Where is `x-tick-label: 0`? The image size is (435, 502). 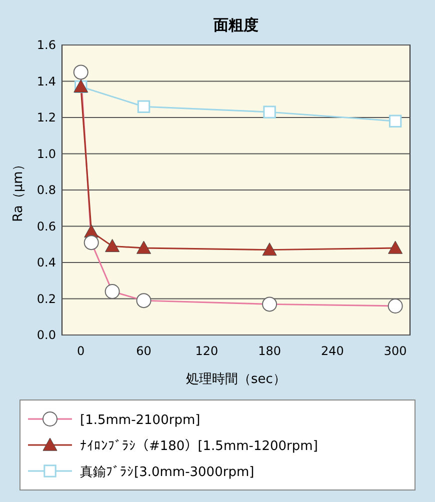 x-tick-label: 0 is located at coordinates (81, 351).